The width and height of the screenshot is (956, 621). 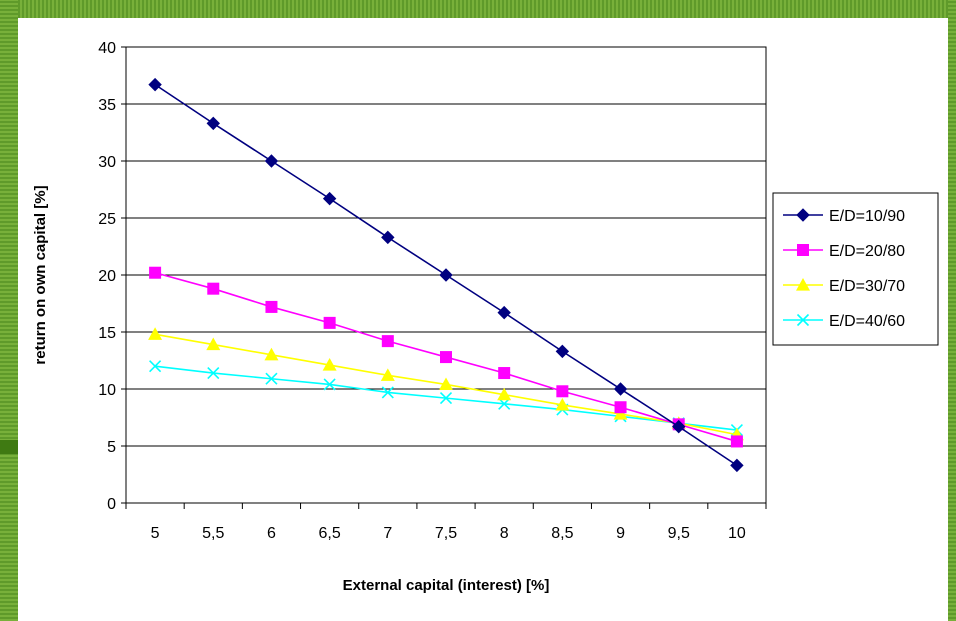 What do you see at coordinates (737, 533) in the screenshot?
I see `x-tick-label: 10` at bounding box center [737, 533].